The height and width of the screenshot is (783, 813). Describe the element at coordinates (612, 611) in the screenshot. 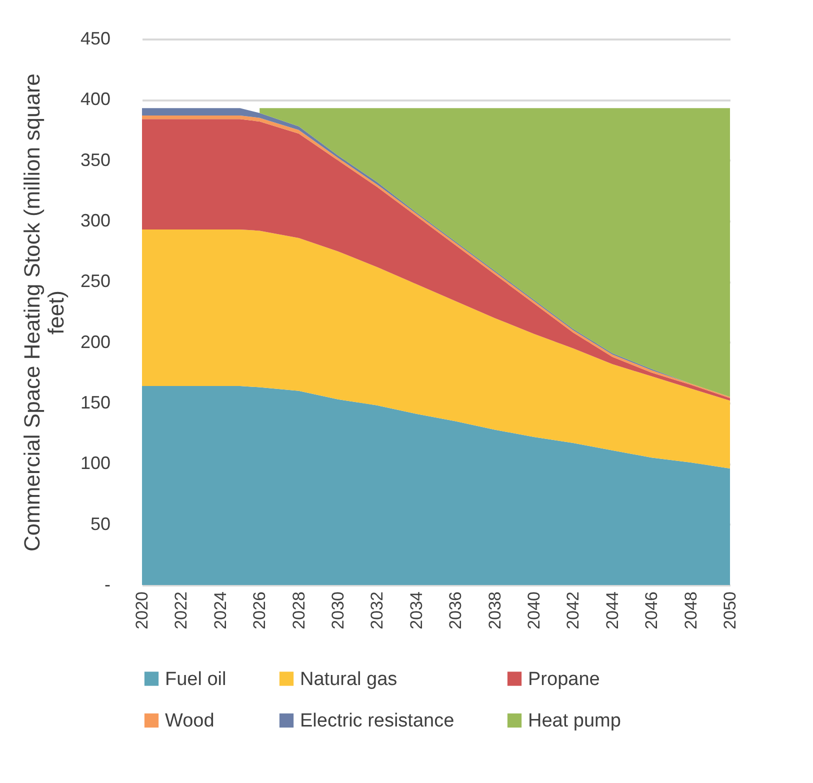

I see `x-tick-label: 2044` at that location.